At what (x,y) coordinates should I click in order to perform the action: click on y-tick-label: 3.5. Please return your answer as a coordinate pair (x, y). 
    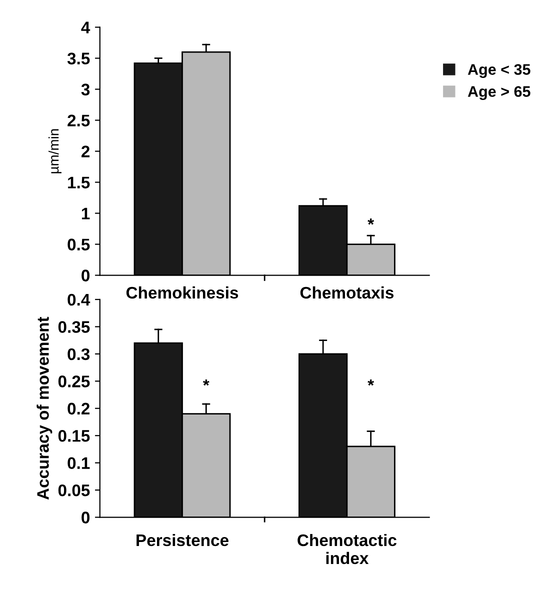
    Looking at the image, I should click on (78, 58).